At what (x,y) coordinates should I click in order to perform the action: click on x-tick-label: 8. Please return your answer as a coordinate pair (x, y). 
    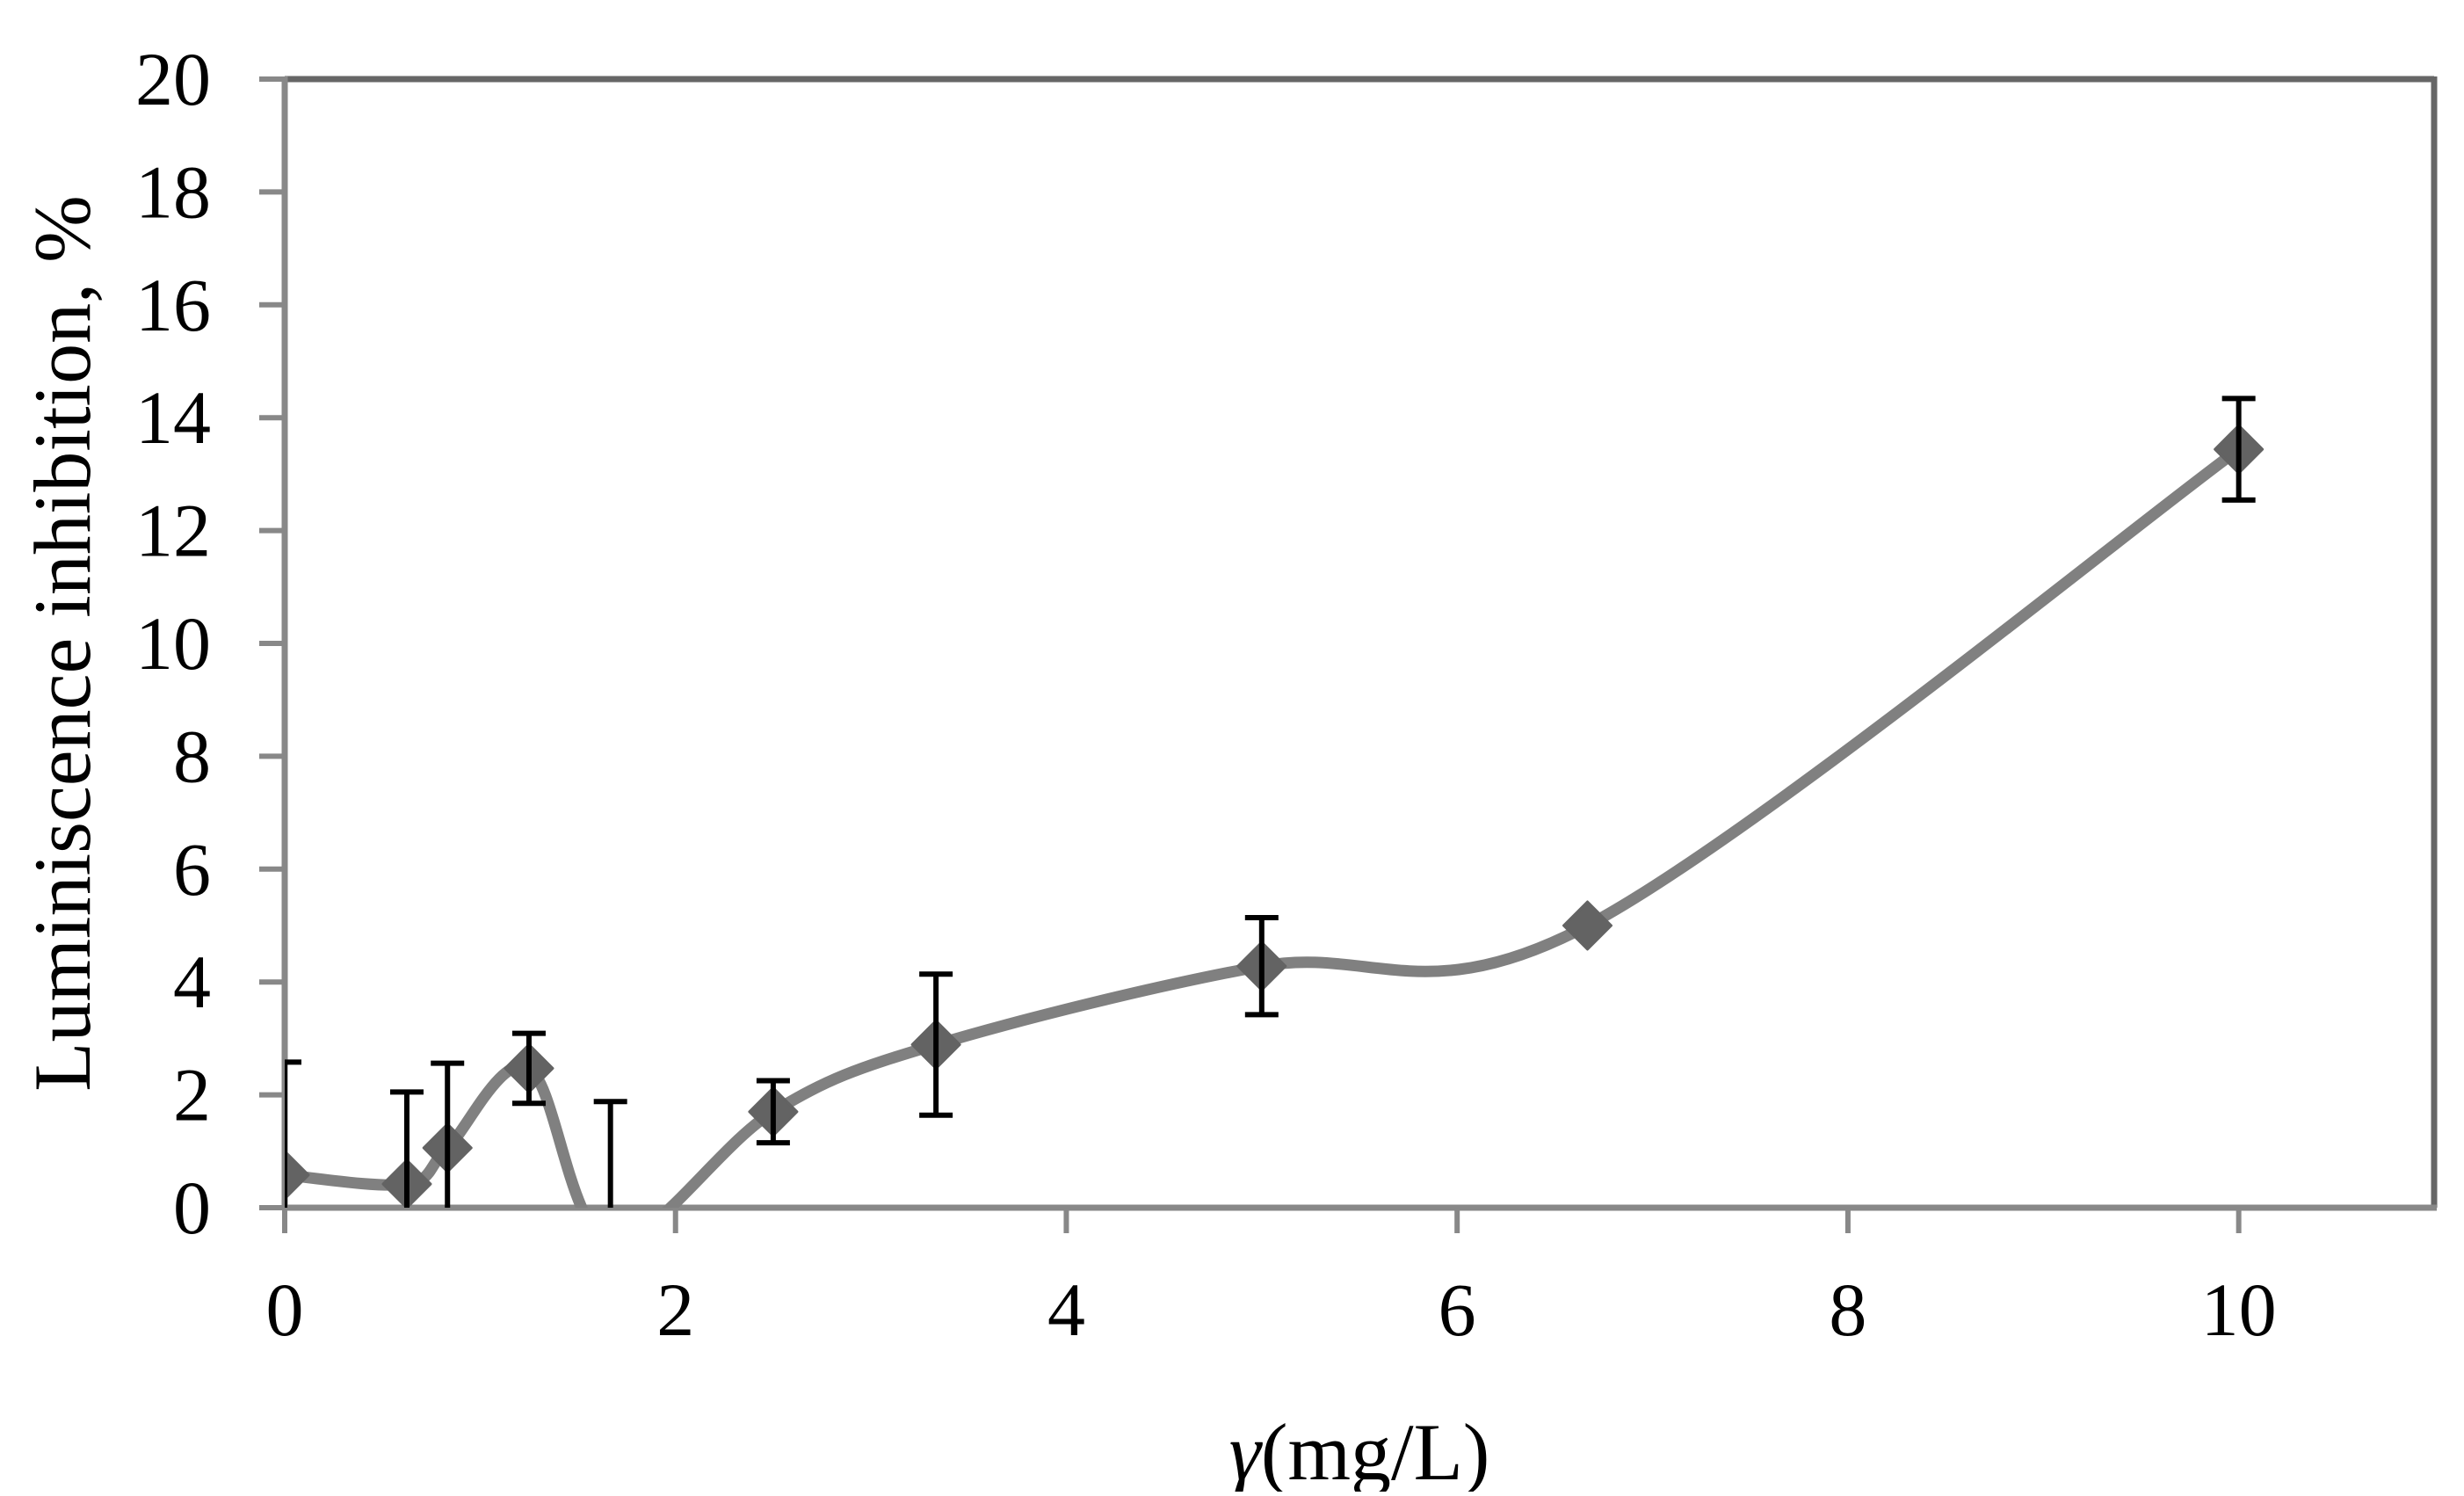
    Looking at the image, I should click on (1847, 1310).